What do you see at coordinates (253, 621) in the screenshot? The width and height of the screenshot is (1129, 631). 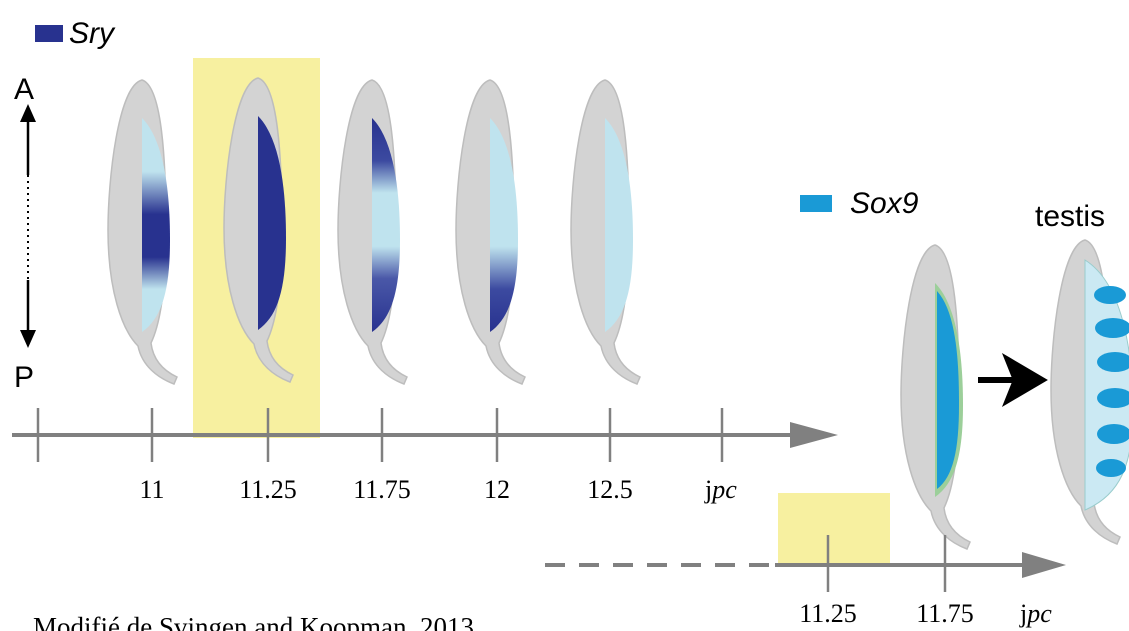 I see `caption: Modifié de Svingen and Koopman, 2013` at bounding box center [253, 621].